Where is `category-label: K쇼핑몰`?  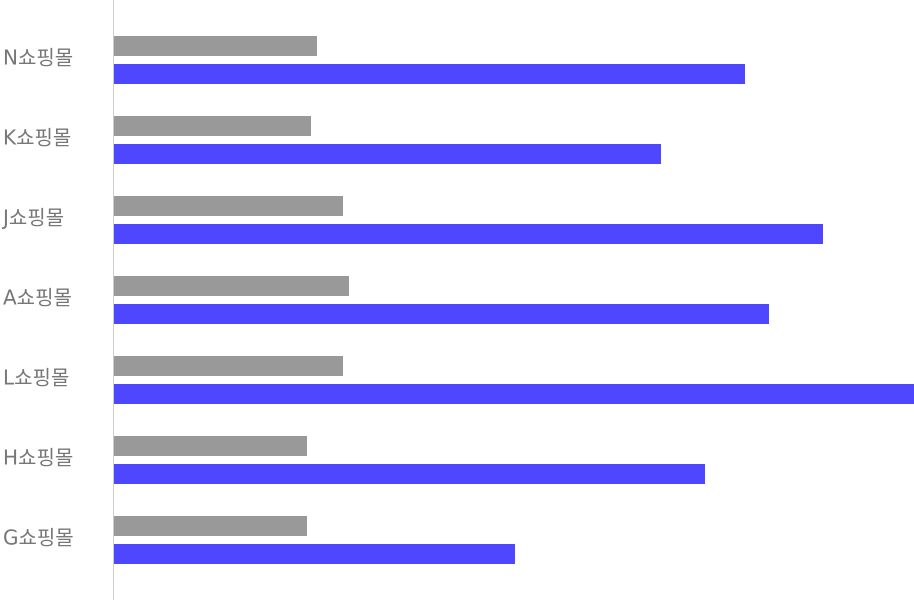 category-label: K쇼핑몰 is located at coordinates (37, 138).